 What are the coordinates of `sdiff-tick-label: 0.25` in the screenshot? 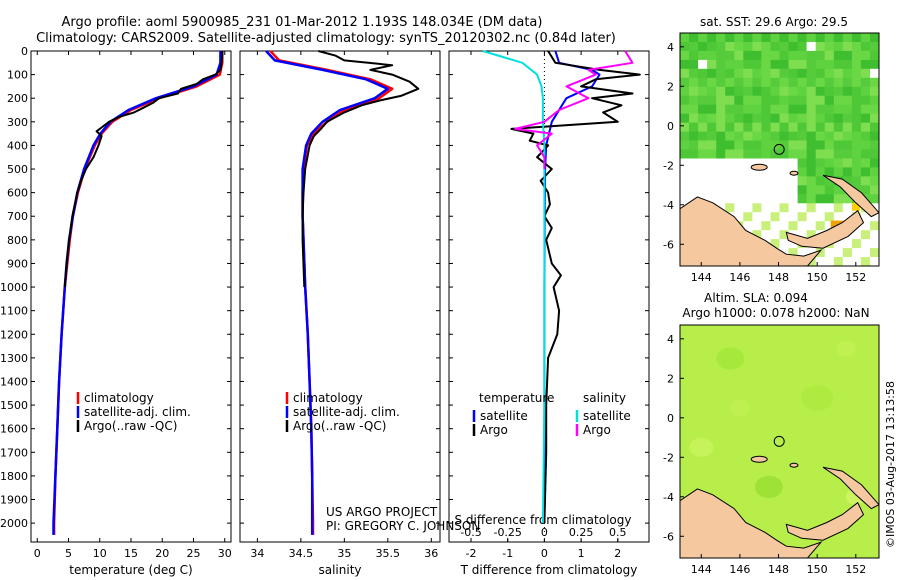 It's located at (581, 532).